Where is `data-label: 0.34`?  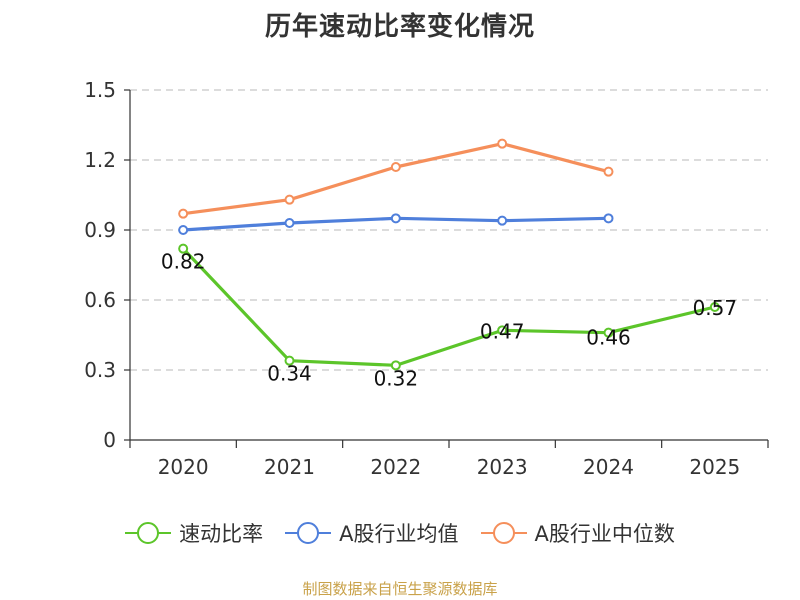
data-label: 0.34 is located at coordinates (289, 374).